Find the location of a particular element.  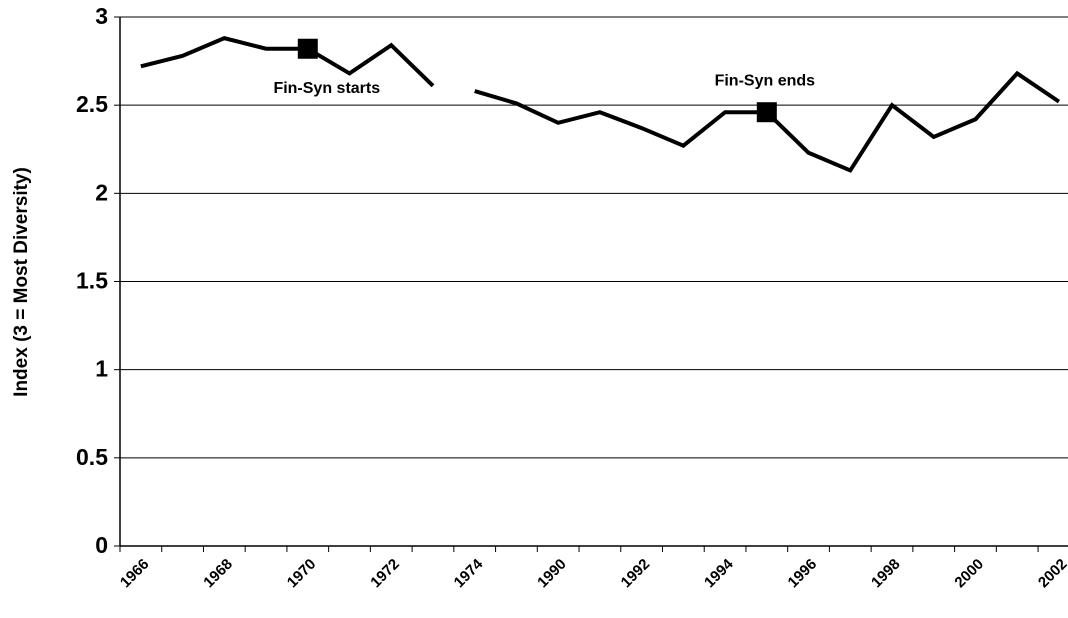

x-tick-label: 1970 is located at coordinates (302, 574).